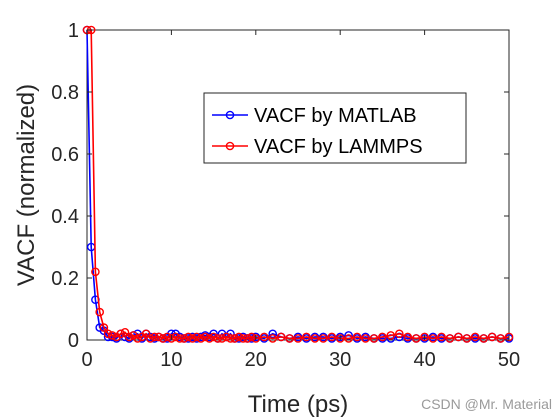  Describe the element at coordinates (65, 217) in the screenshot. I see `y-tick-label: 0.4` at that location.